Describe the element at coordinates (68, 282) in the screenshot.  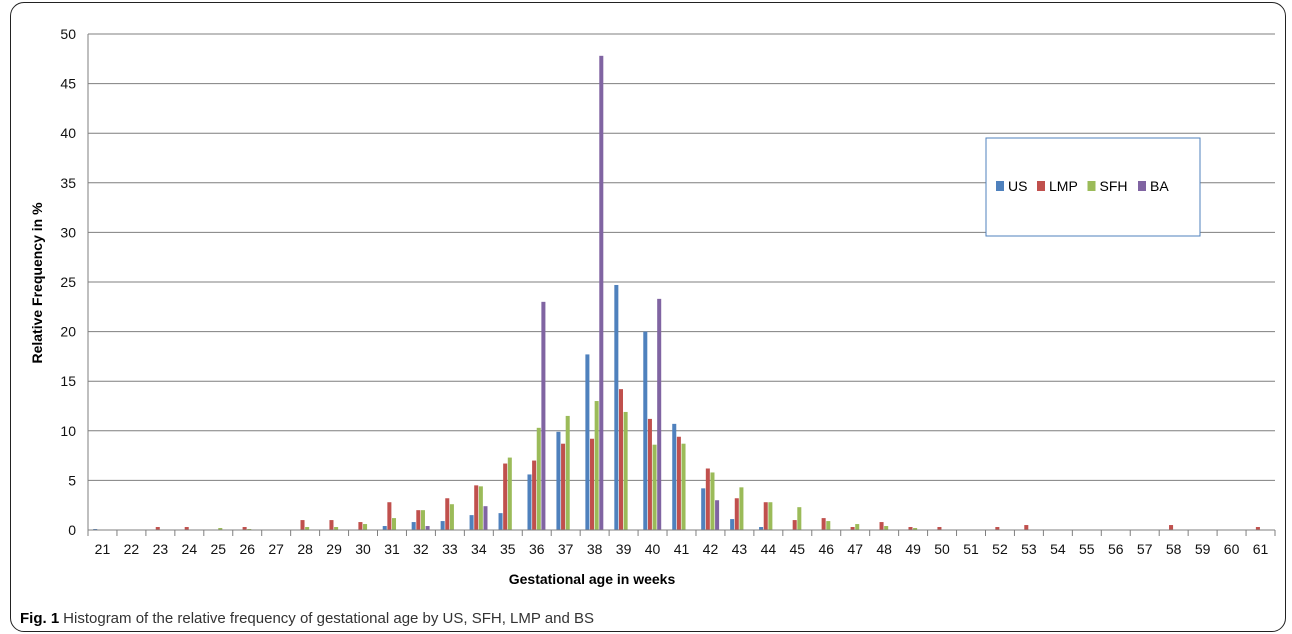
I see `y-tick-label: 25` at that location.